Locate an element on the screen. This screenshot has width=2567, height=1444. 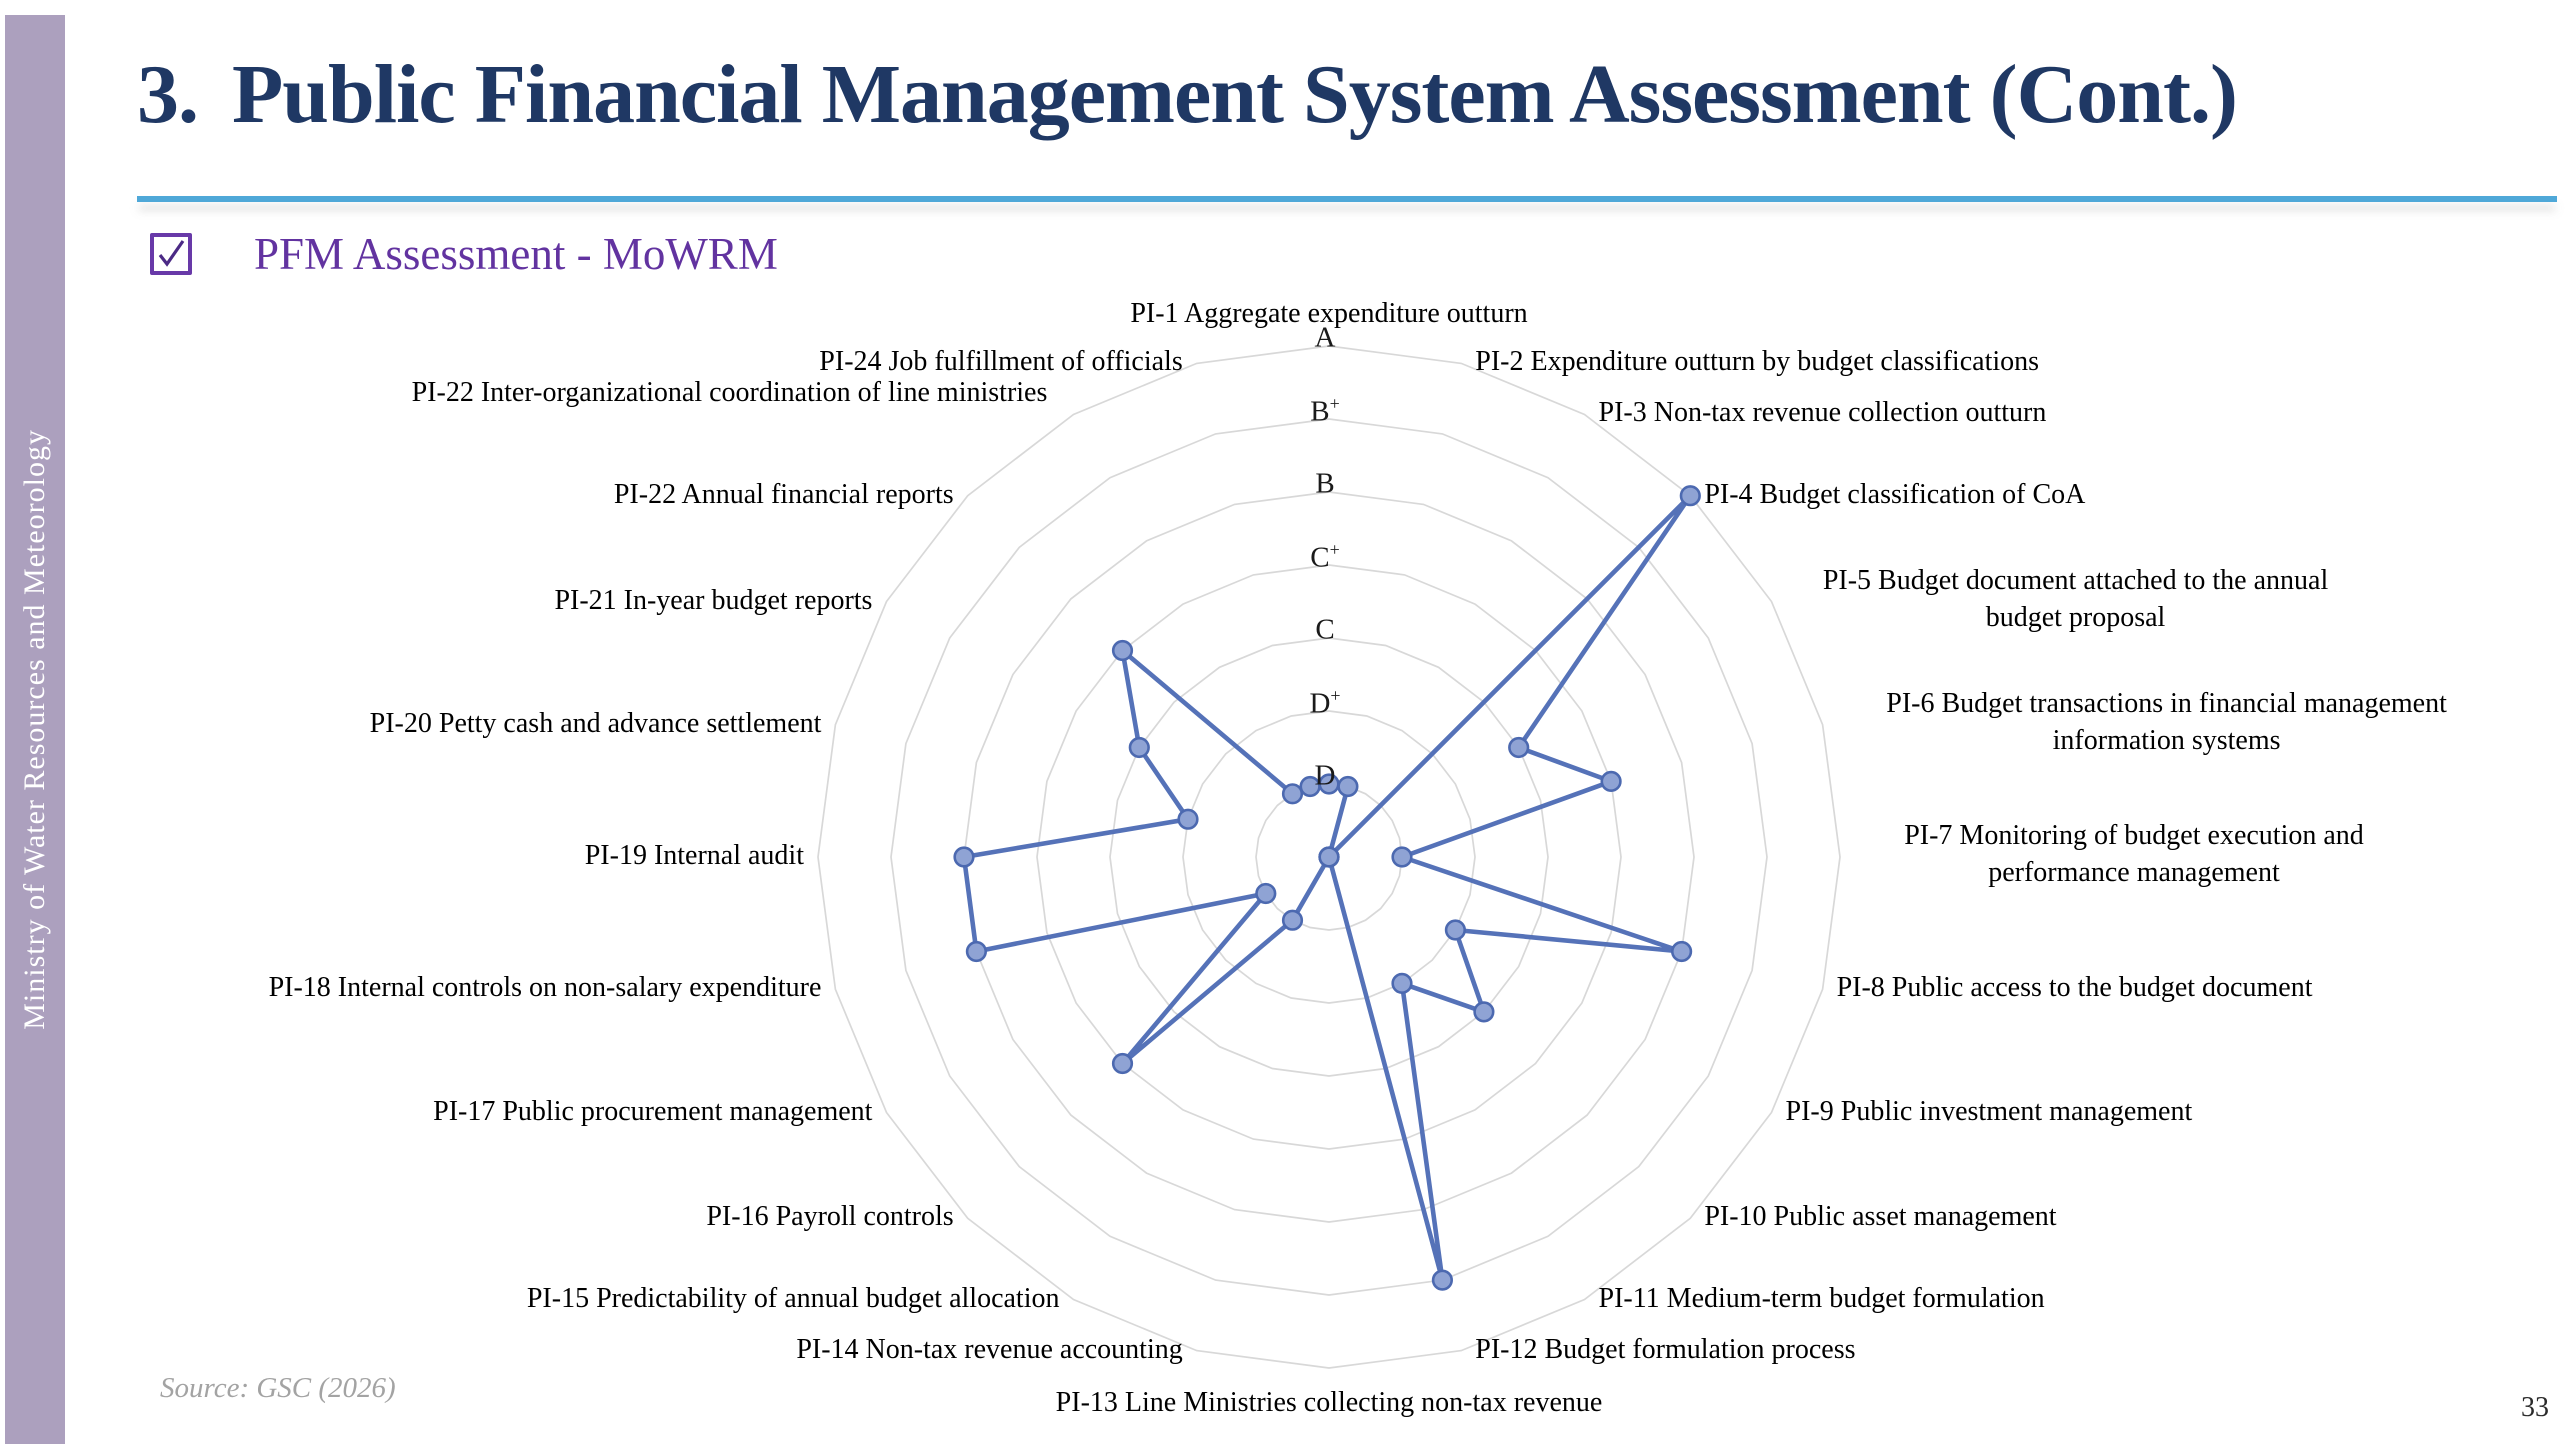
data-point-pi-22-annual is located at coordinates (1122, 650).